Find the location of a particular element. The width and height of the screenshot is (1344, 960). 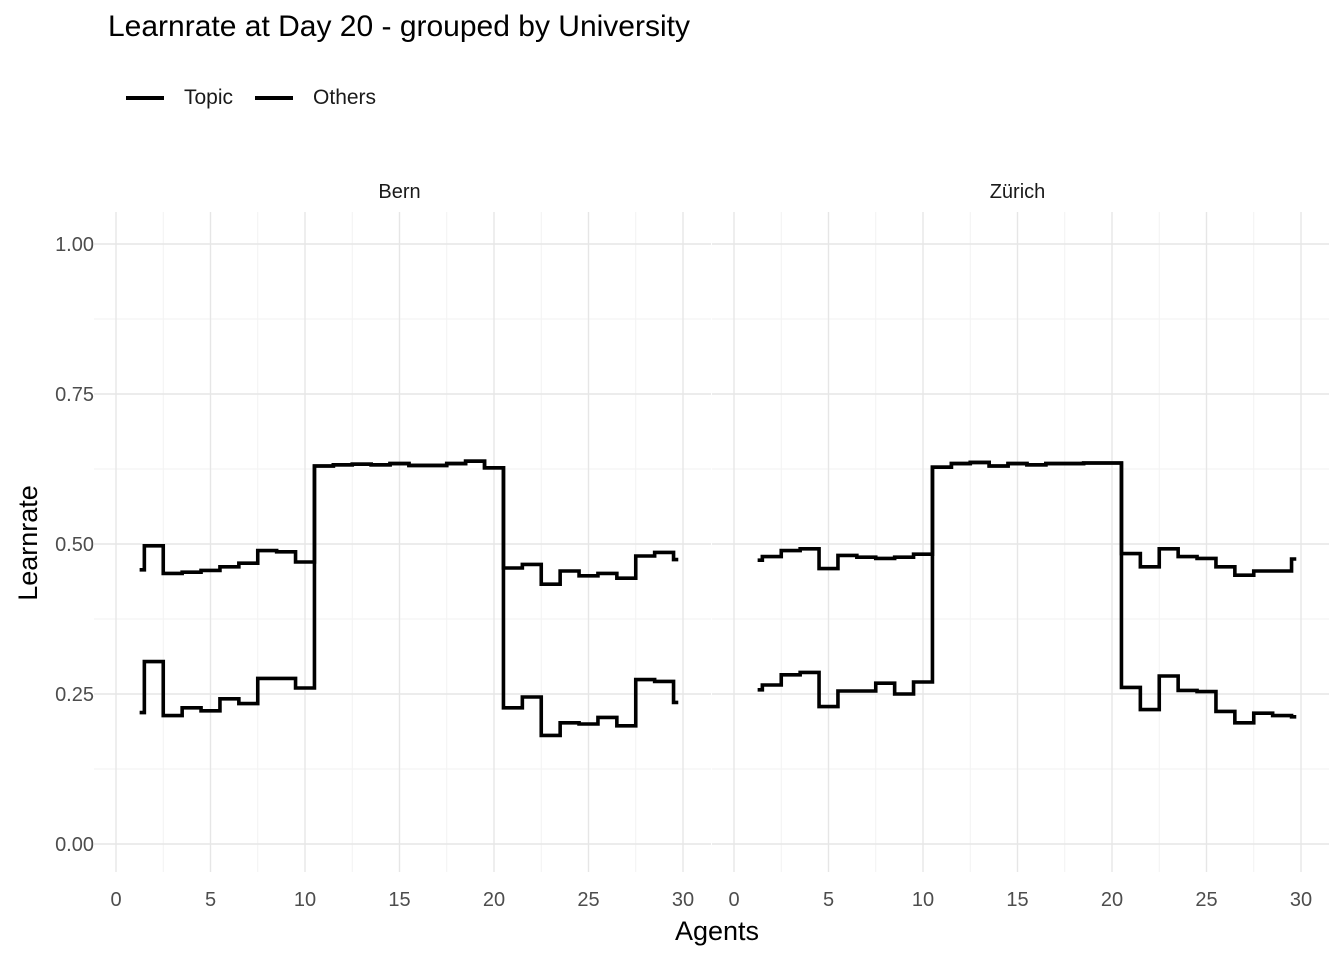

facet-strip-label: Zürich is located at coordinates (1018, 192).